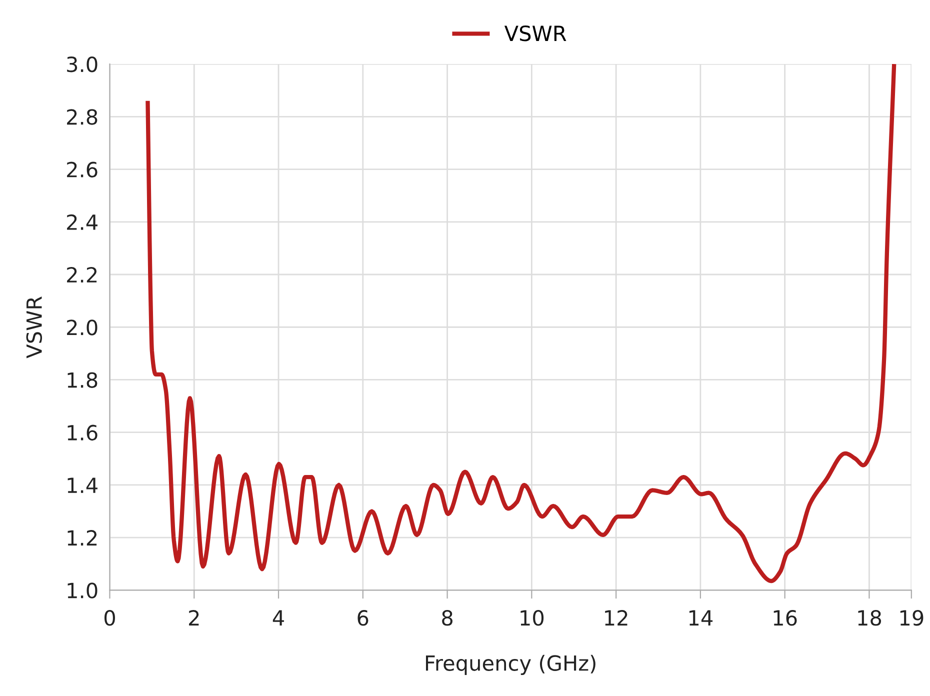 This screenshot has width=930, height=696. Describe the element at coordinates (83, 380) in the screenshot. I see `y-tick-label: 1.8` at that location.